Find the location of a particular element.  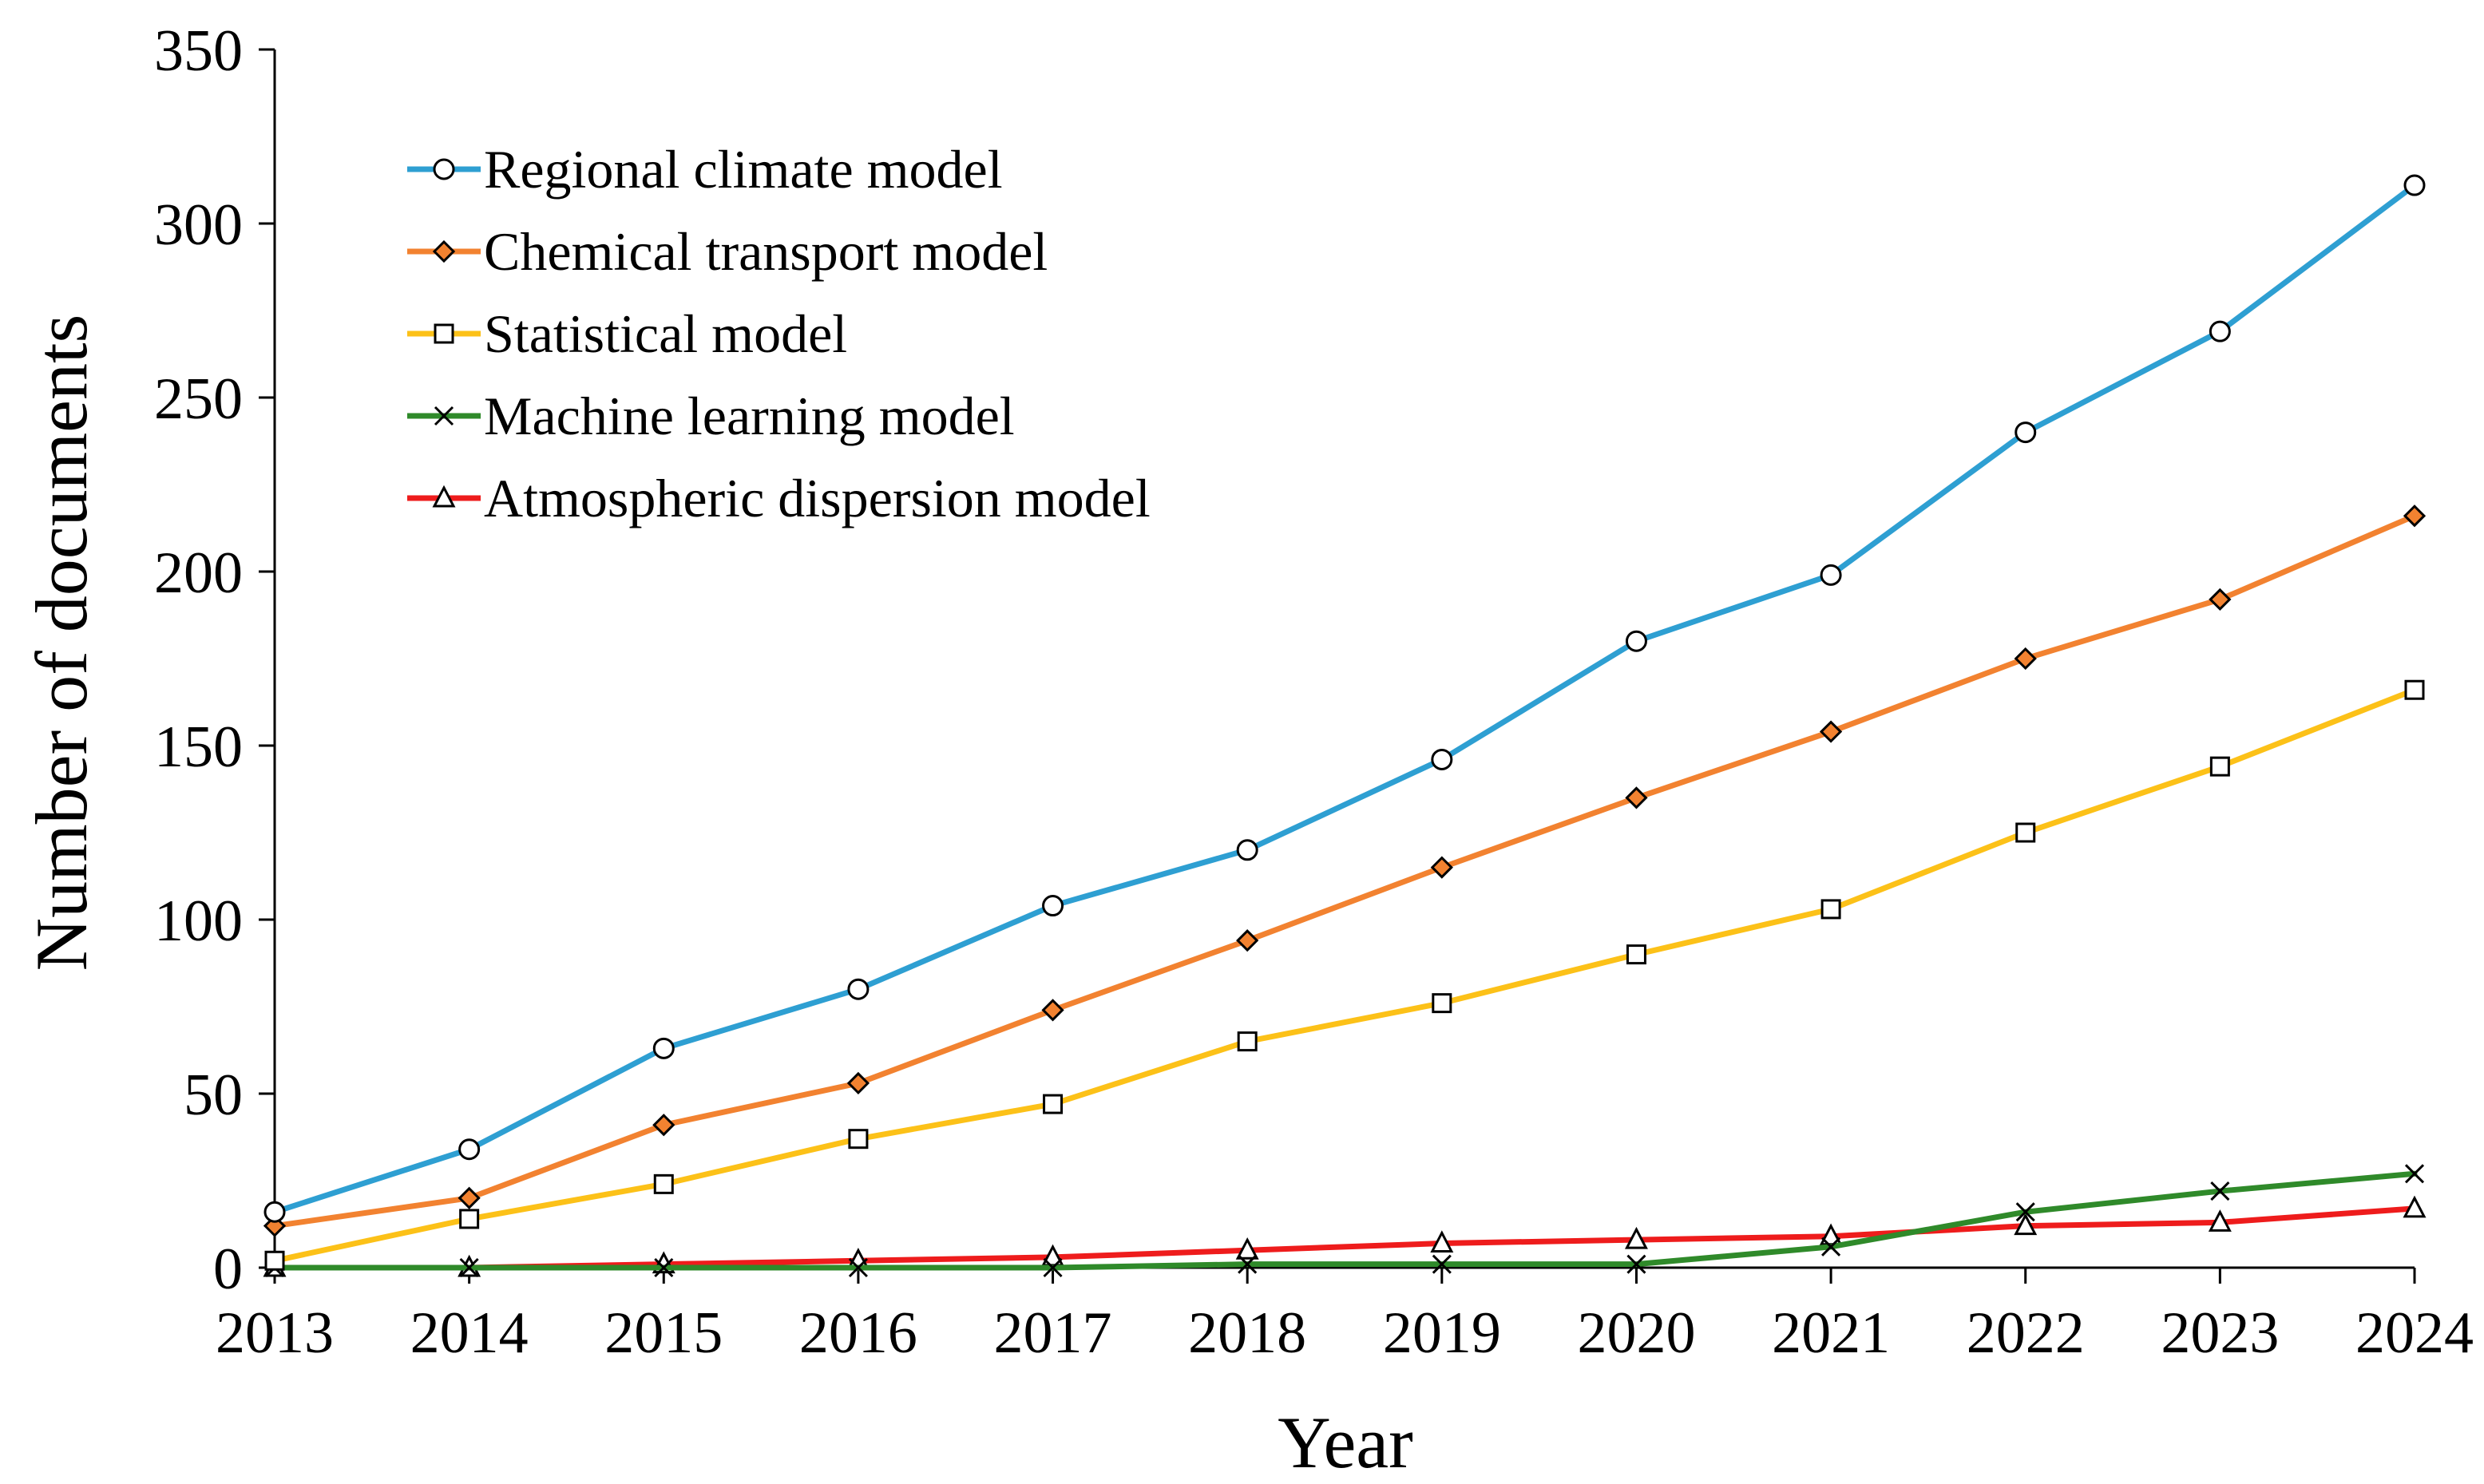

legend-item: Regional climate model is located at coordinates (705, 169).